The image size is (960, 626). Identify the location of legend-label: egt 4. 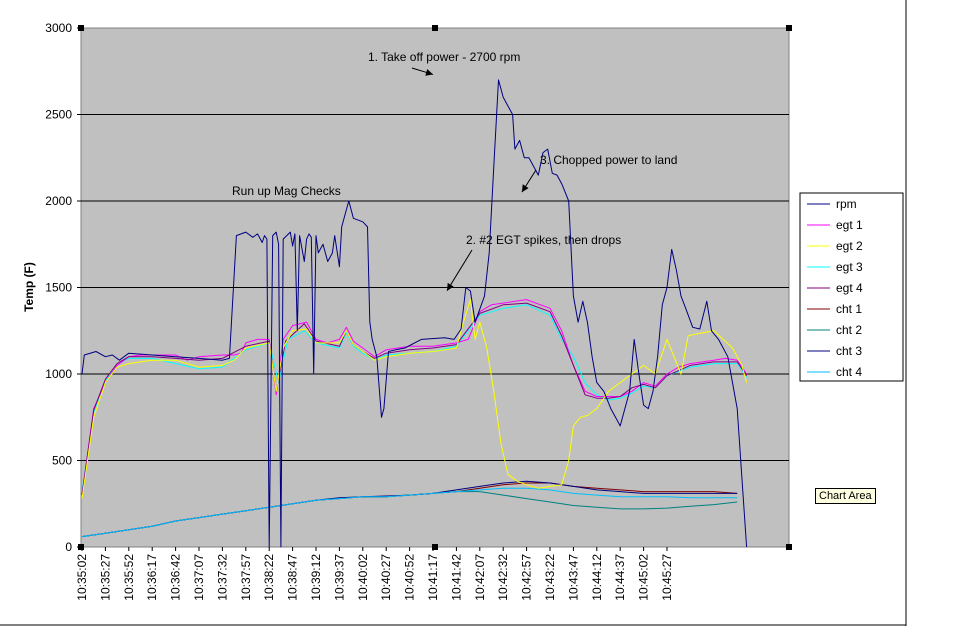
(849, 288).